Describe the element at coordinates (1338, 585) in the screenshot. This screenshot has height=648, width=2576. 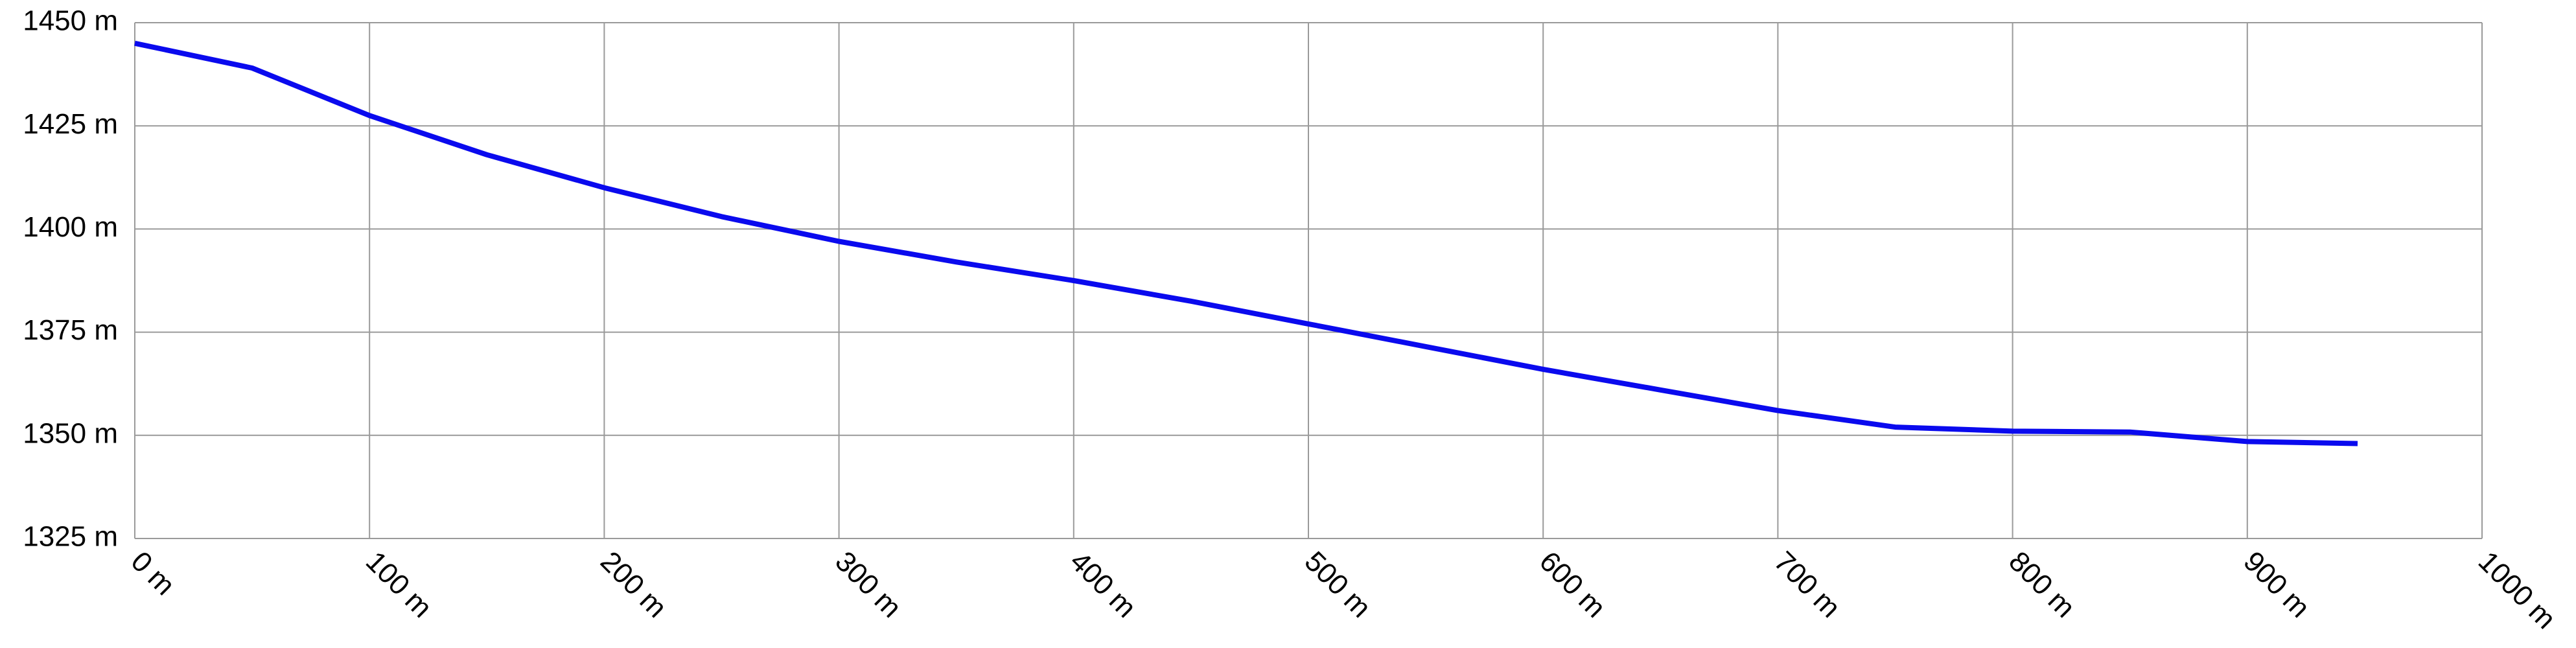
I see `x-tick-label: 500 m` at that location.